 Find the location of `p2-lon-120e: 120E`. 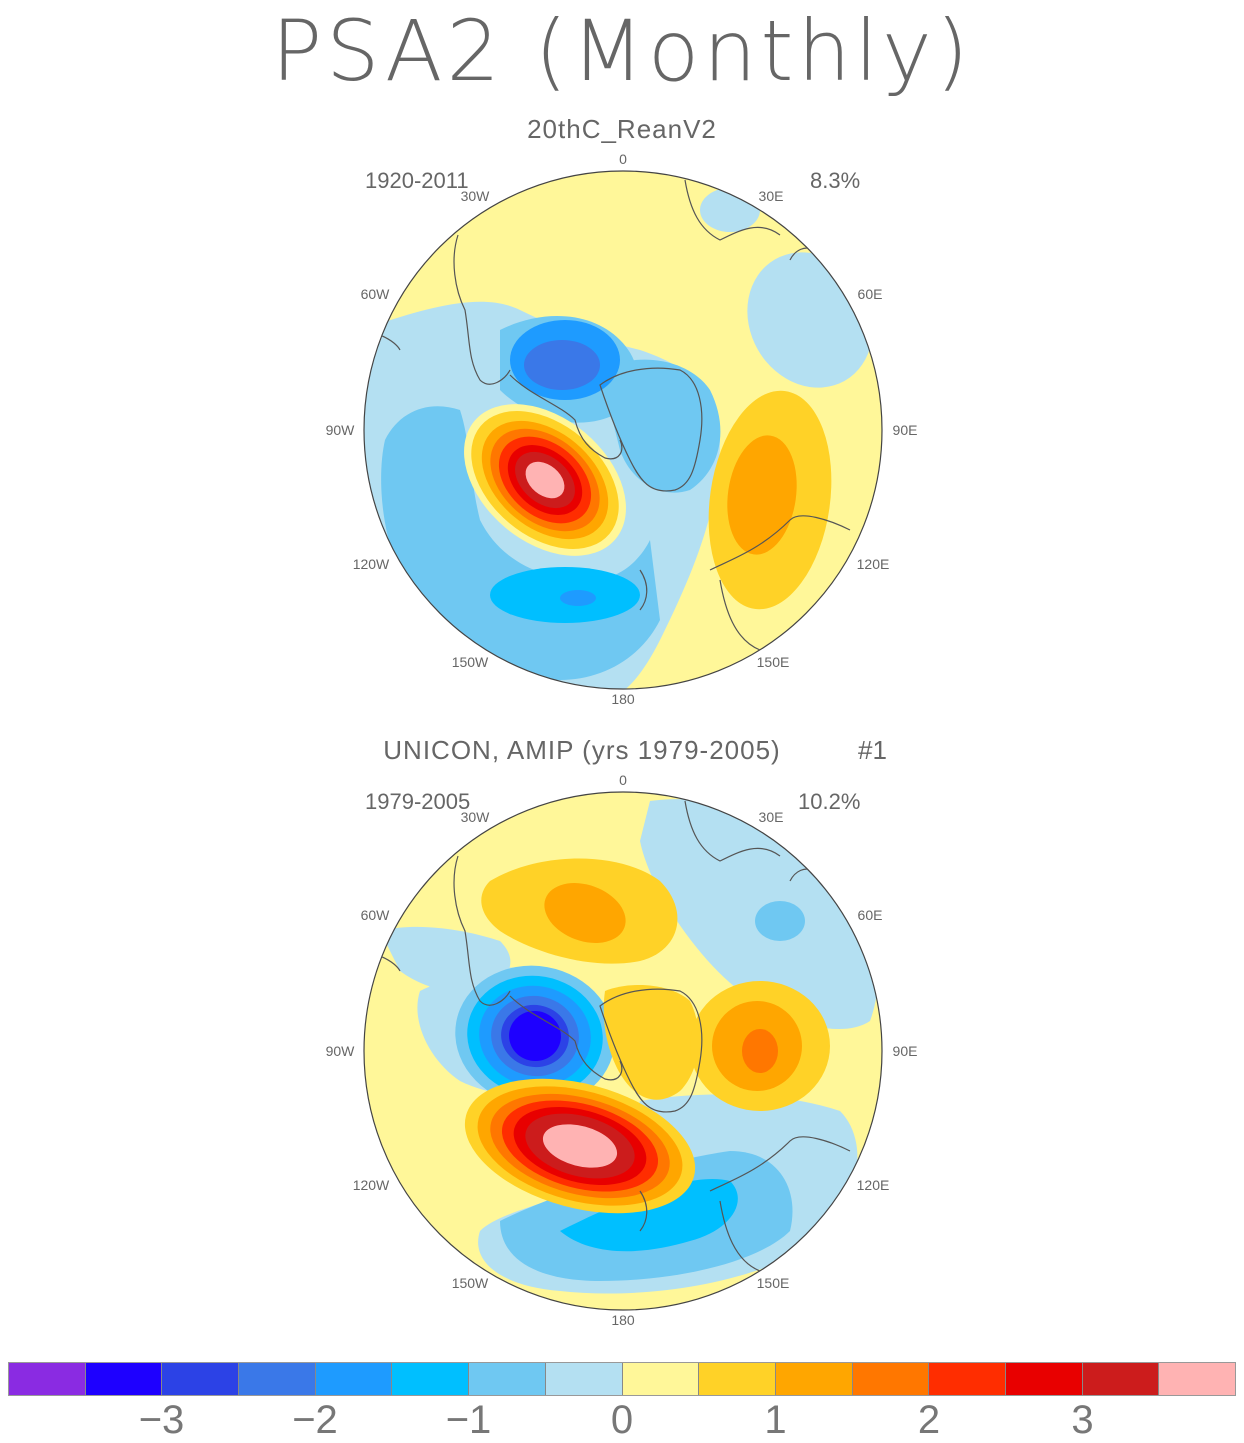

p2-lon-120e: 120E is located at coordinates (873, 1185).